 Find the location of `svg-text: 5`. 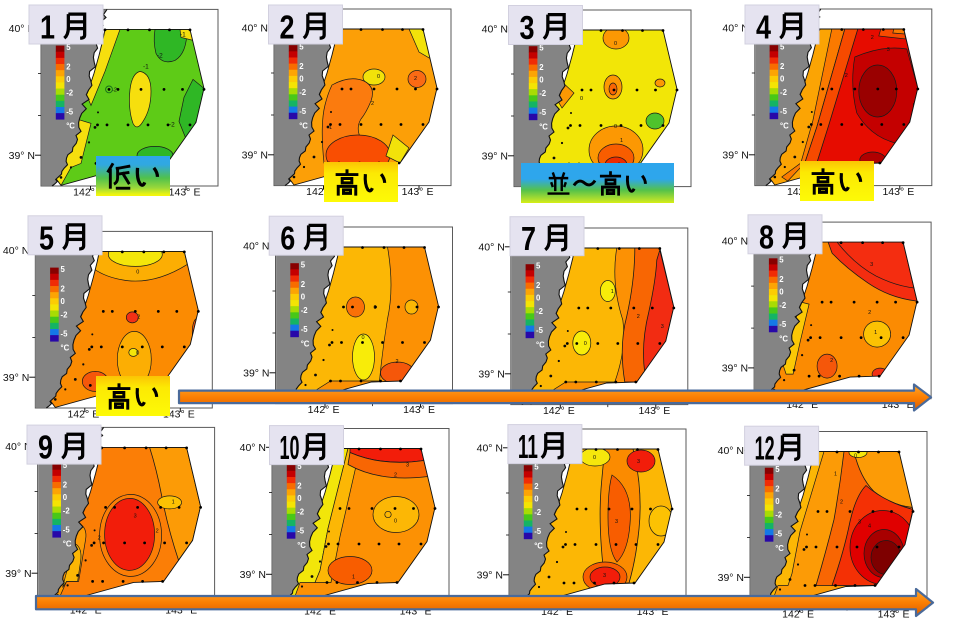

svg-text: 5 is located at coordinates (46, 237).